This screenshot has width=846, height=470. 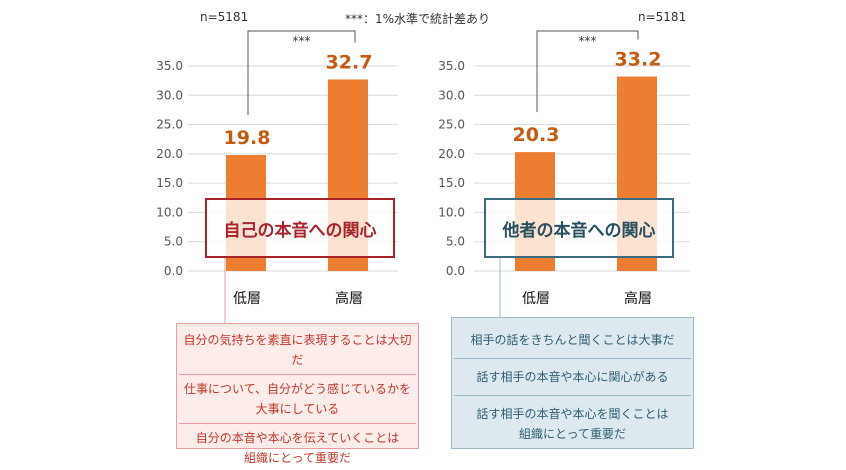 I want to click on left-note-line: 自分の気持ちを素直に表現することは大切だ, so click(x=297, y=350).